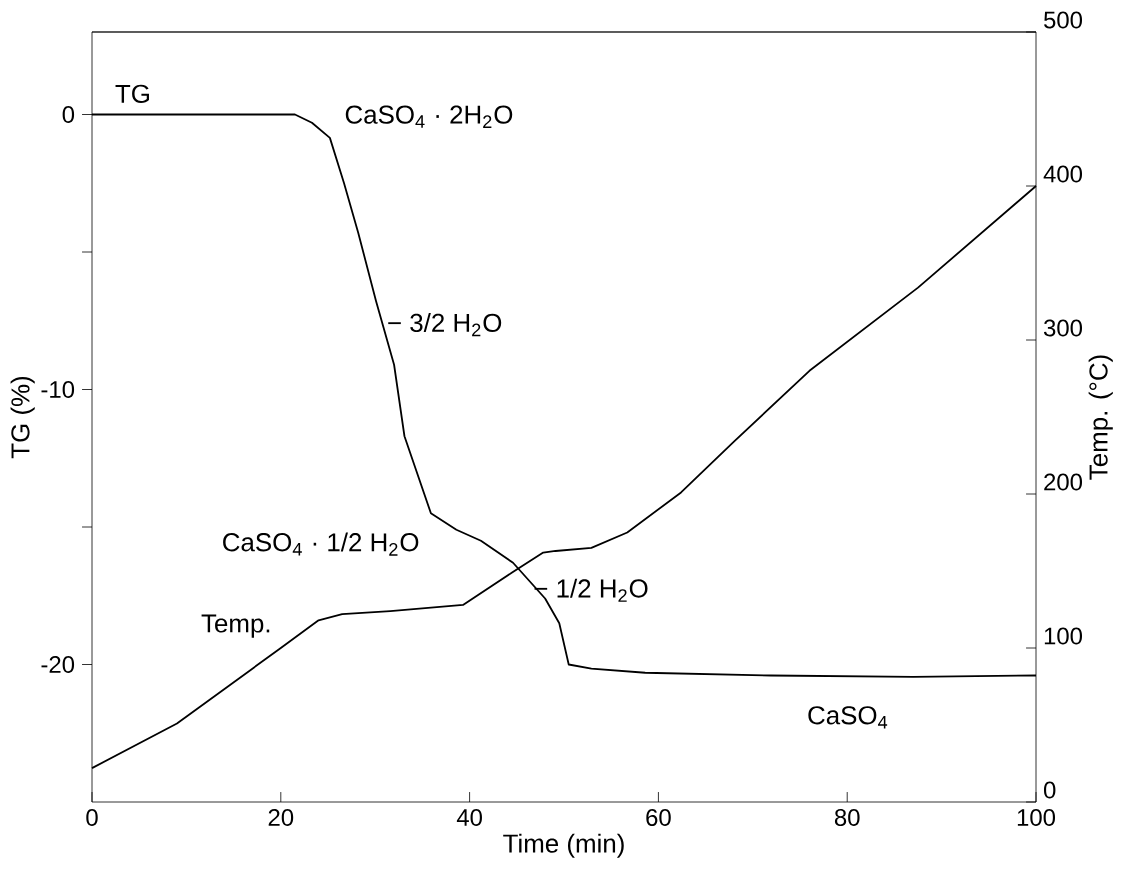 This screenshot has height=870, width=1126. What do you see at coordinates (1100, 417) in the screenshot?
I see `y2-axis-title: Temp. (°C)` at bounding box center [1100, 417].